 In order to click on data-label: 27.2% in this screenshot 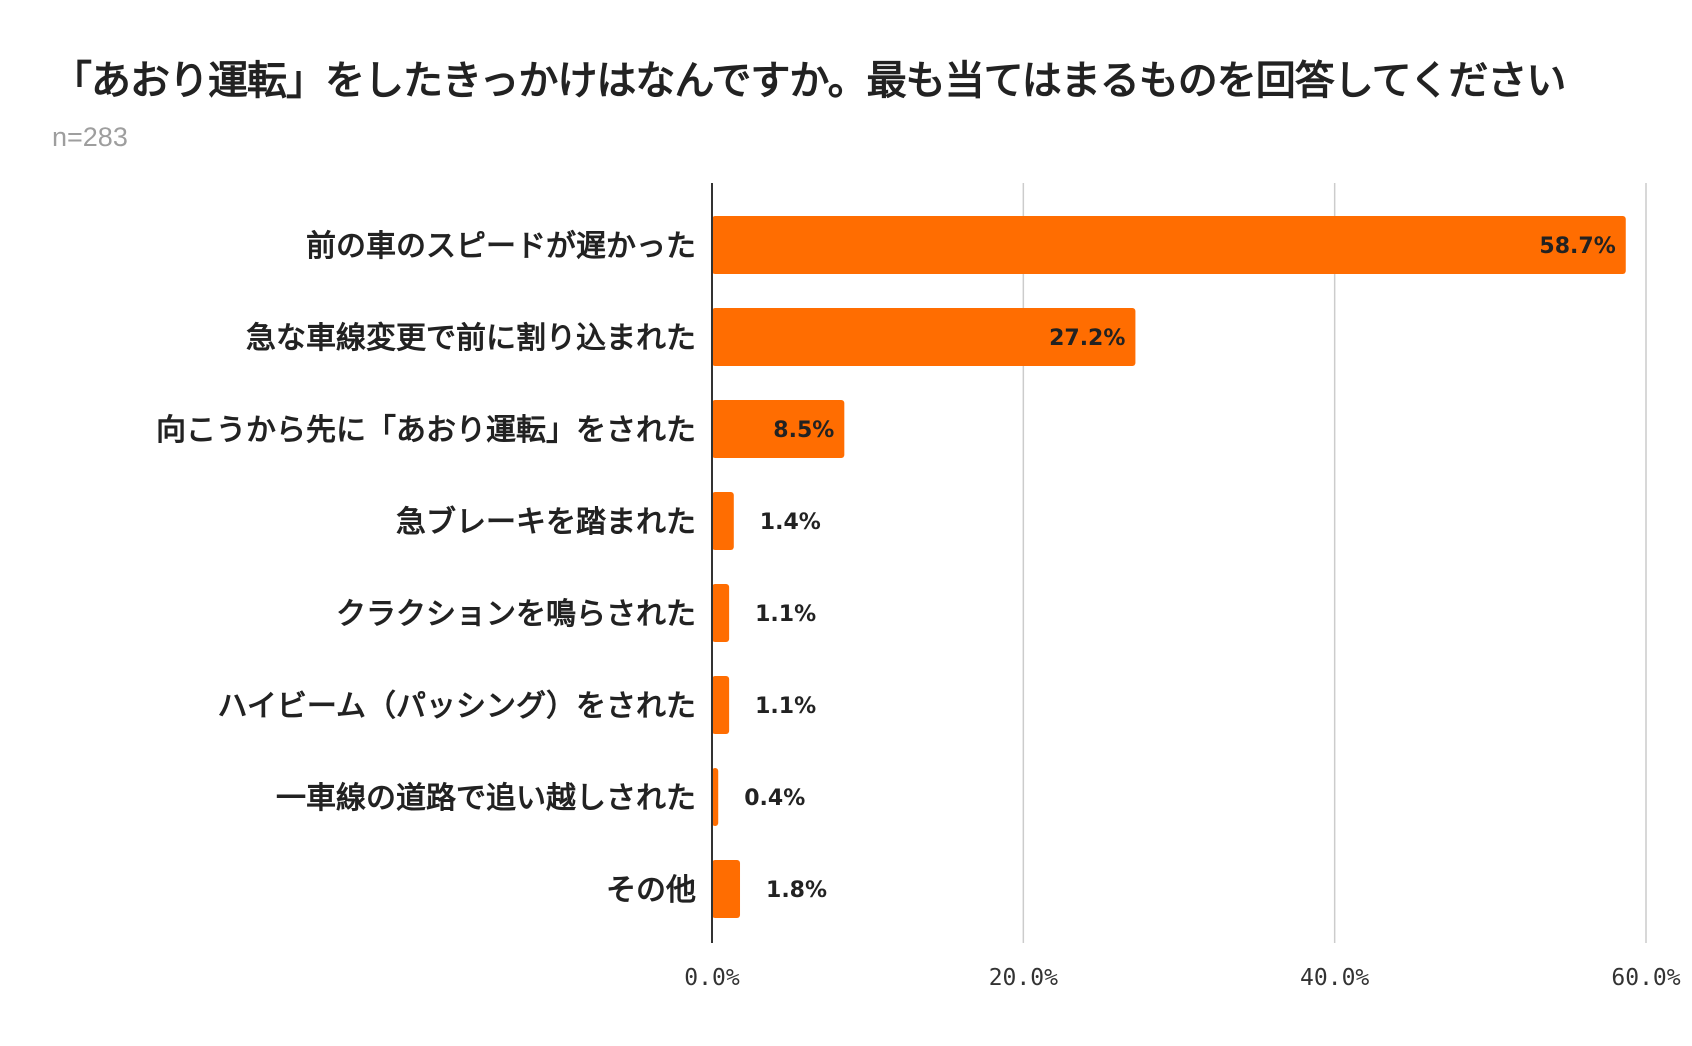, I will do `click(1087, 338)`.